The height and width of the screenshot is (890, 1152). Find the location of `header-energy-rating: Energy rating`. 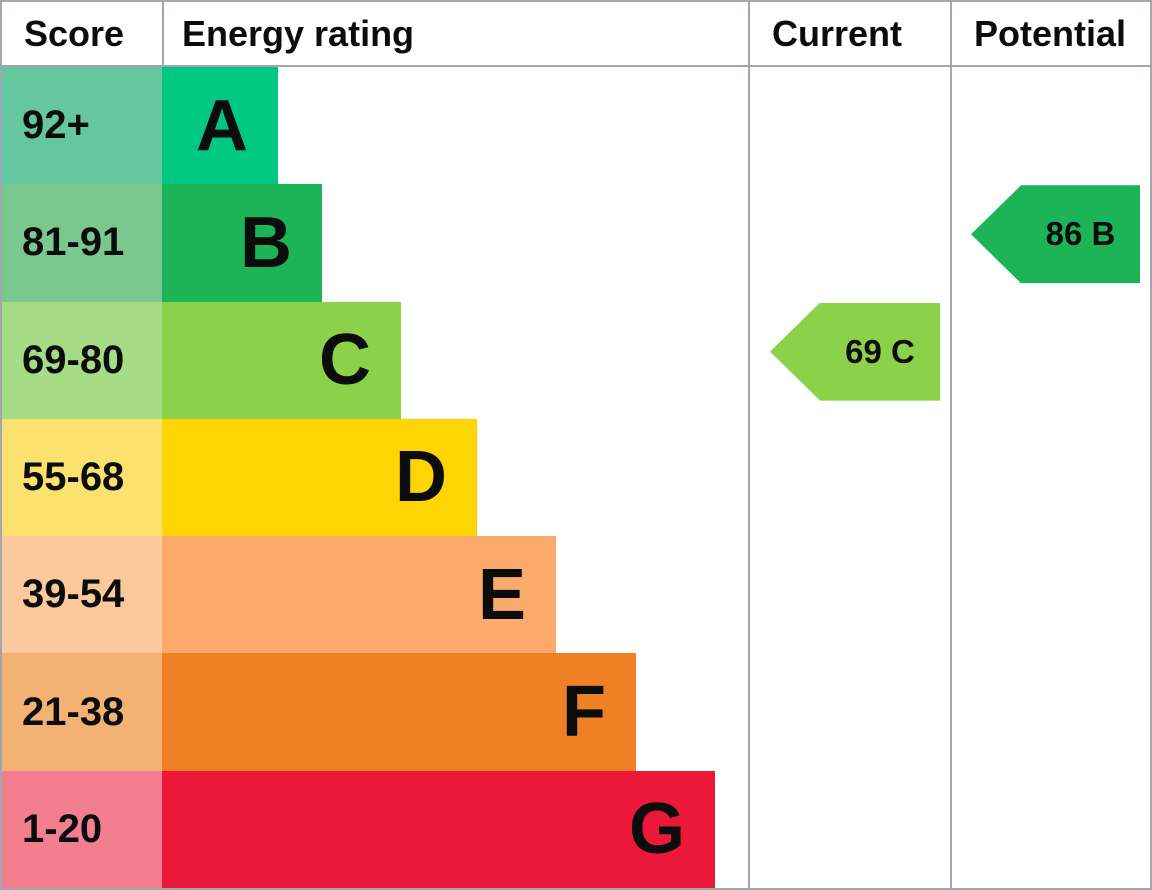

header-energy-rating: Energy rating is located at coordinates (455, 34).